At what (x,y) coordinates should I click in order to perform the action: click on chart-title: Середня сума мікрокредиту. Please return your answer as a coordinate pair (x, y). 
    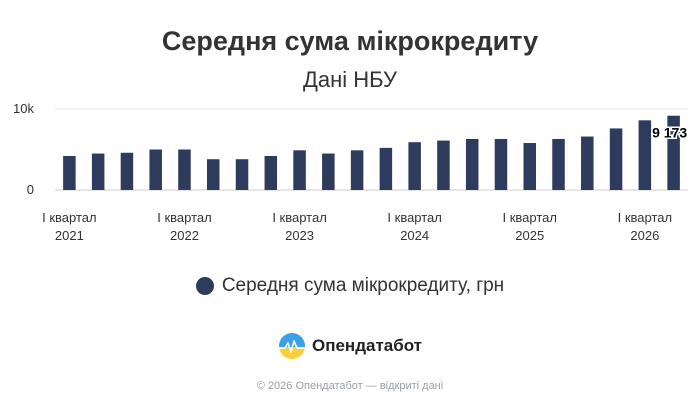
    Looking at the image, I should click on (350, 41).